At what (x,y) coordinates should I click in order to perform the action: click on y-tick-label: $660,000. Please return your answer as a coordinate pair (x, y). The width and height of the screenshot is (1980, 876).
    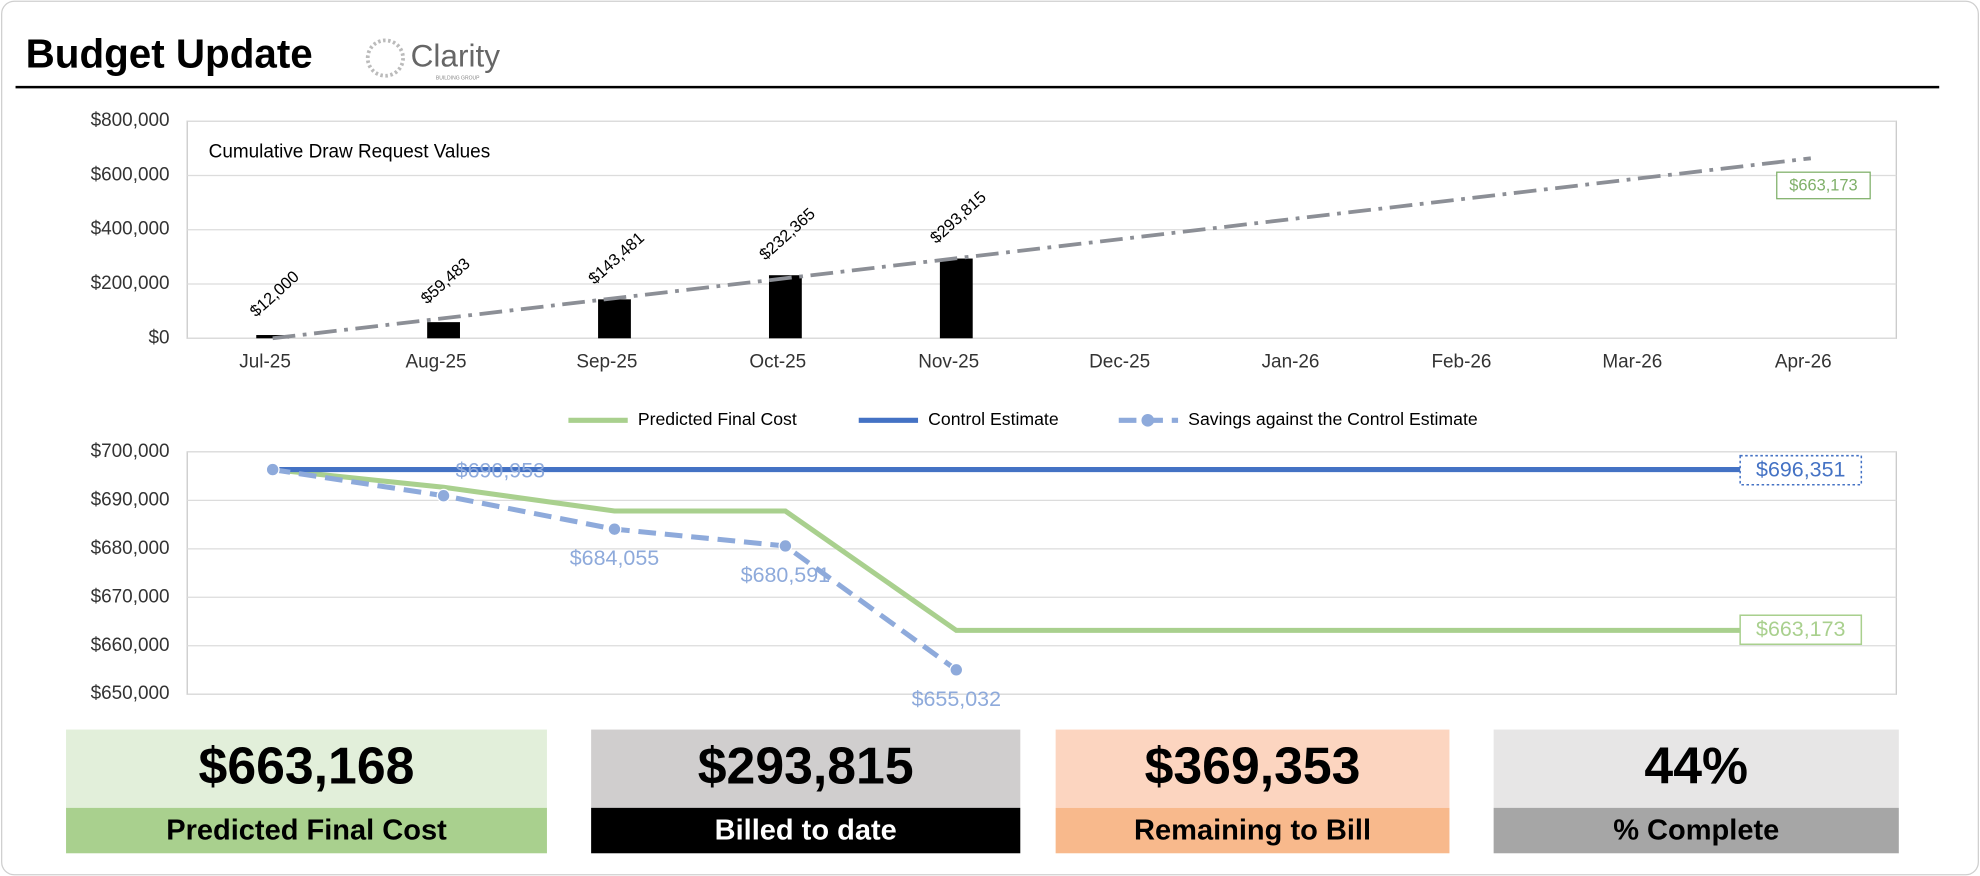
    Looking at the image, I should click on (130, 645).